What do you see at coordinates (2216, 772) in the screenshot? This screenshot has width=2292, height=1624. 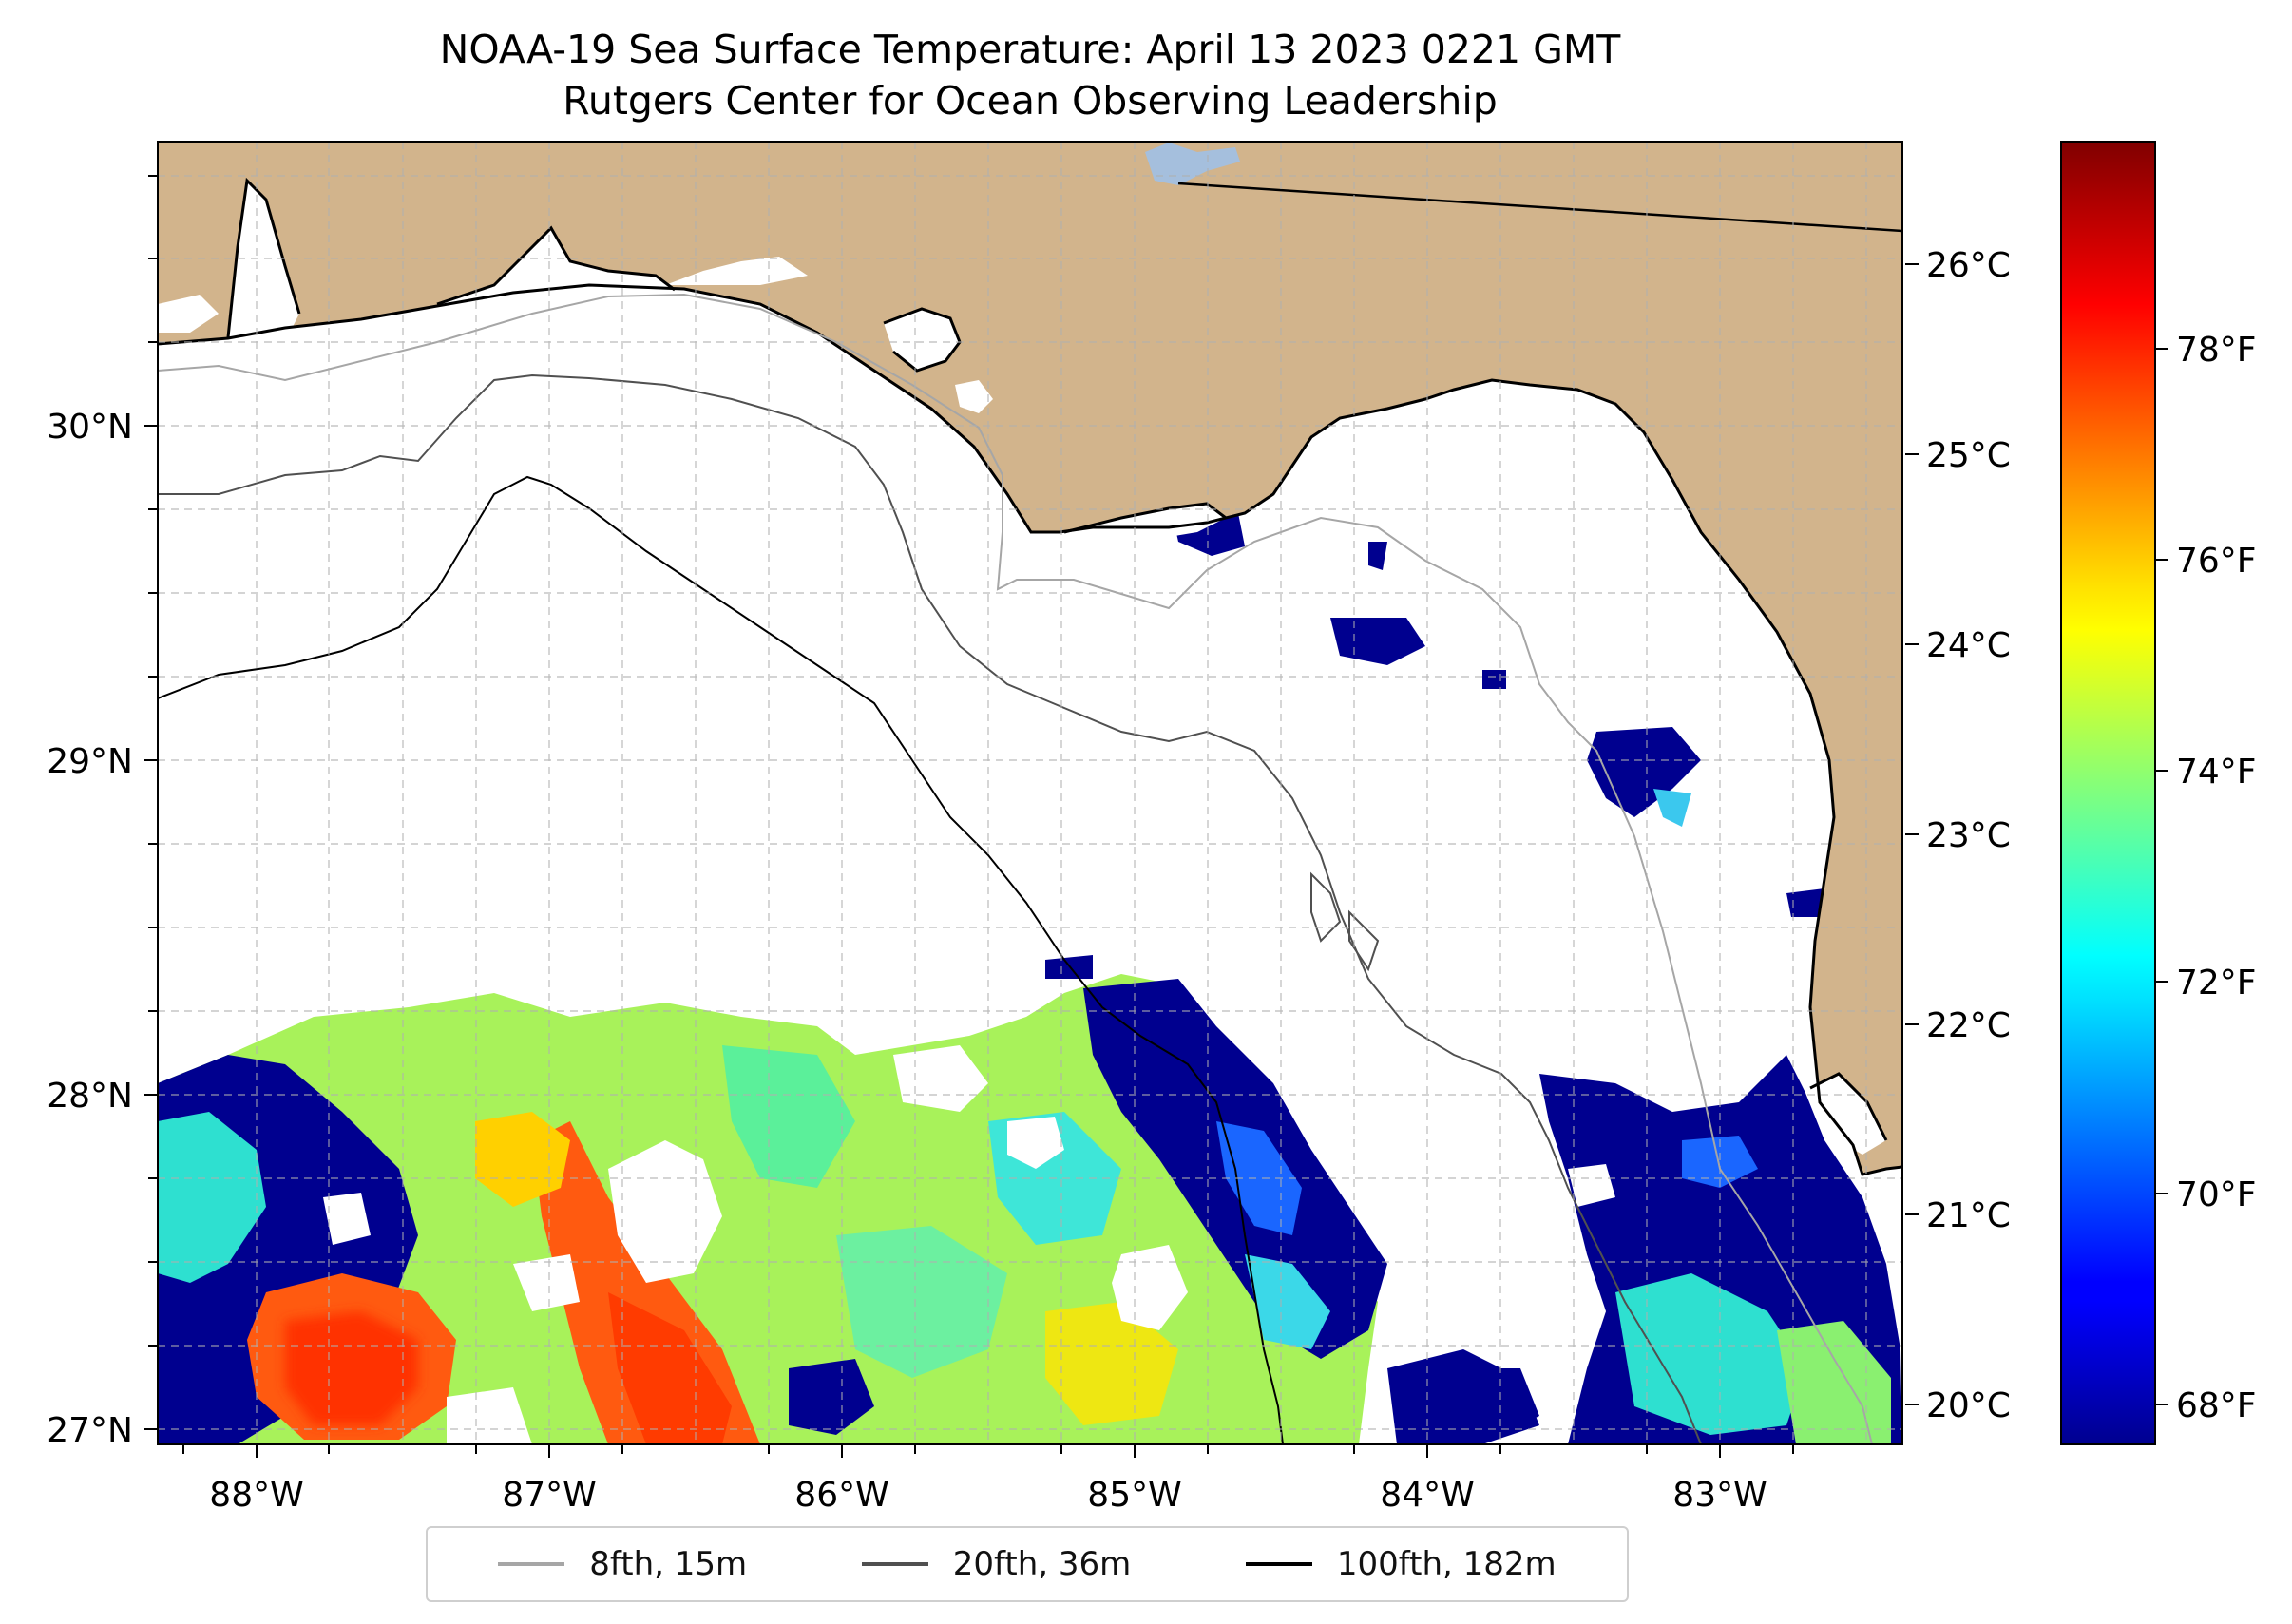 I see `fahrenheit-tick-label: 74°F` at bounding box center [2216, 772].